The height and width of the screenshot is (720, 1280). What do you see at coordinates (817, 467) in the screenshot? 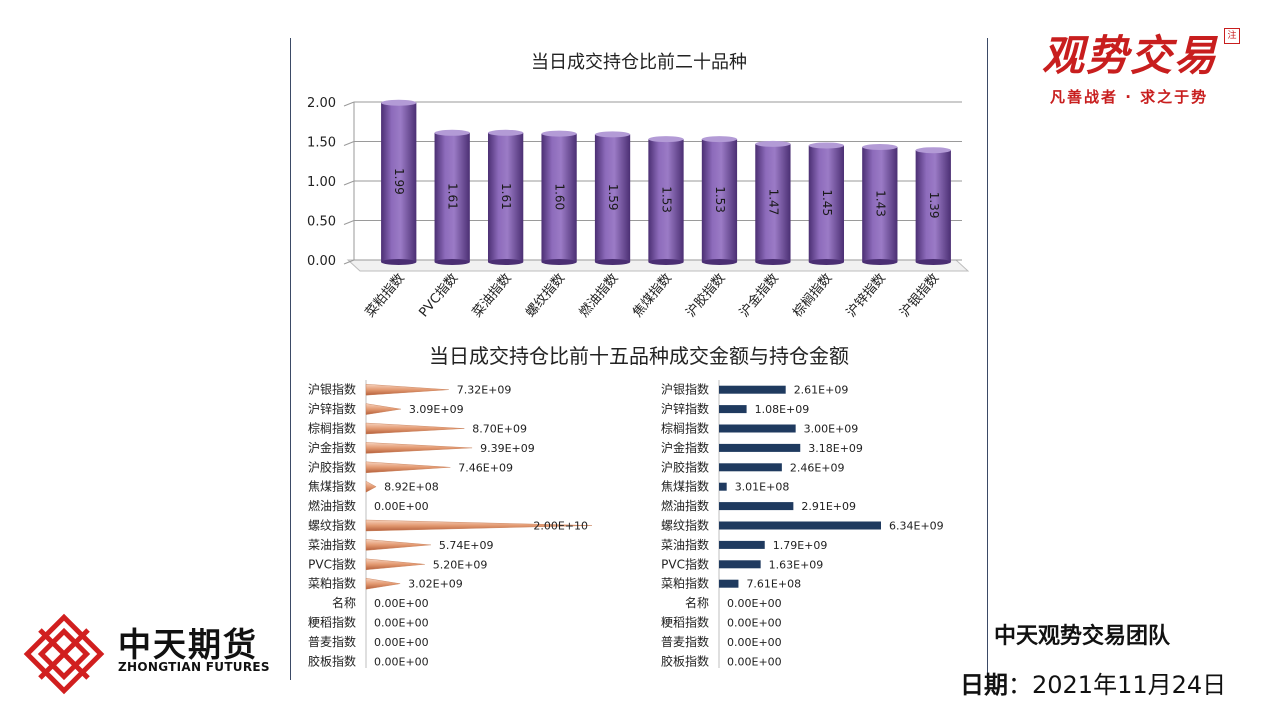
I see `bar-data-label: 2.46E+09` at bounding box center [817, 467].